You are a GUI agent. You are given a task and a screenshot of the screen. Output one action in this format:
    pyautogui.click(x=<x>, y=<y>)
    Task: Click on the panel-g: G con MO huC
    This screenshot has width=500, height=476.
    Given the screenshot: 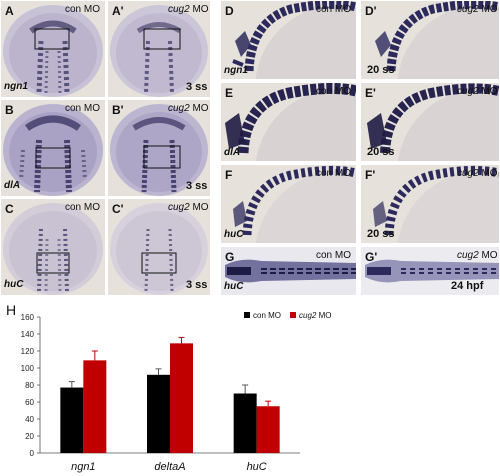 What is the action you would take?
    pyautogui.click(x=288, y=271)
    